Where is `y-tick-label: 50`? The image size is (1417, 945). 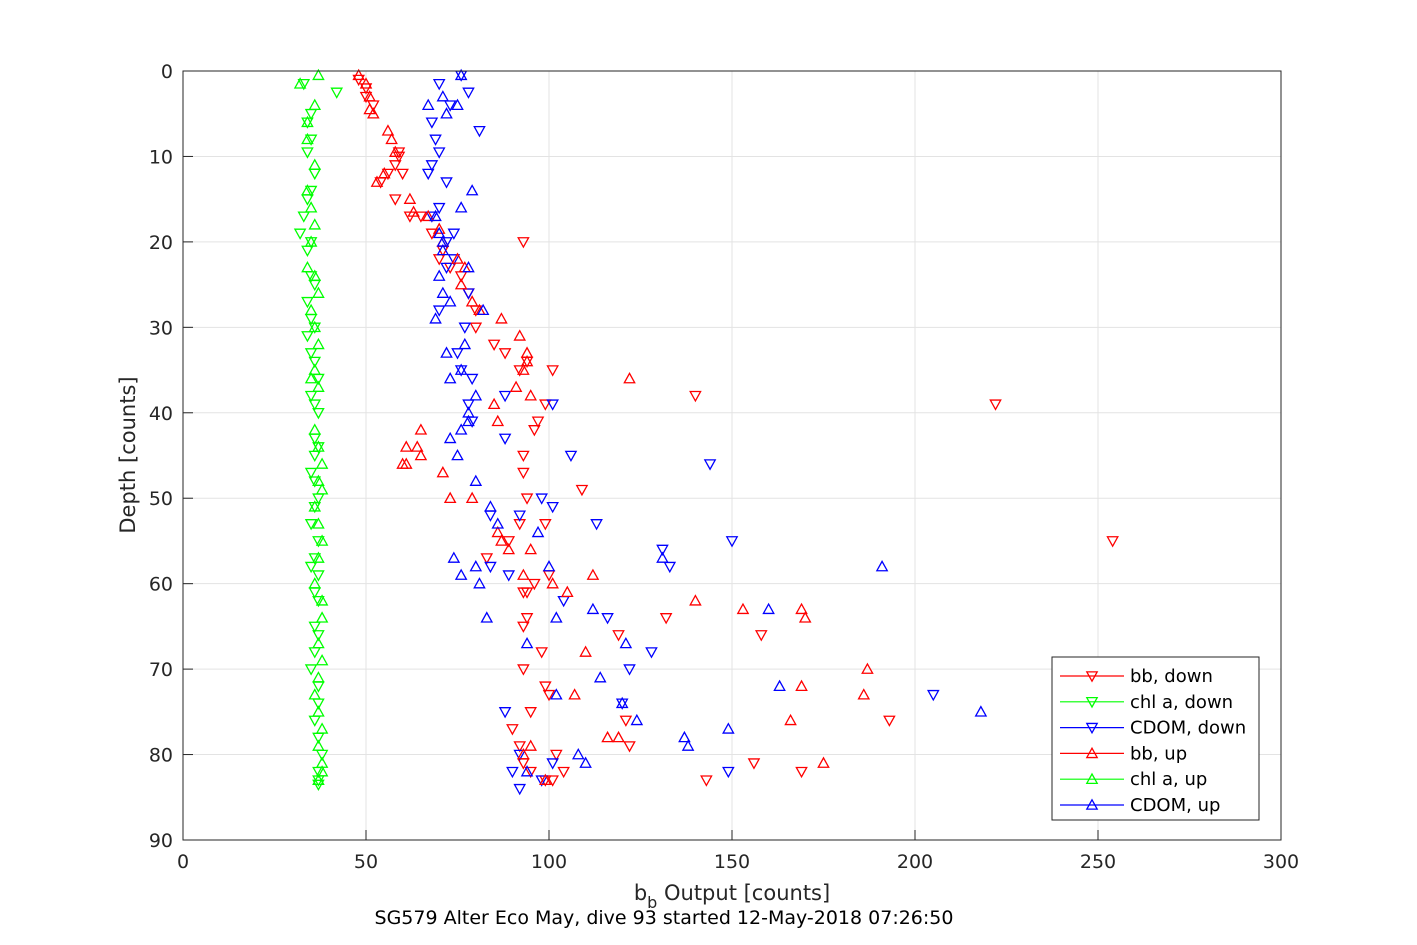 y-tick-label: 50 is located at coordinates (161, 499).